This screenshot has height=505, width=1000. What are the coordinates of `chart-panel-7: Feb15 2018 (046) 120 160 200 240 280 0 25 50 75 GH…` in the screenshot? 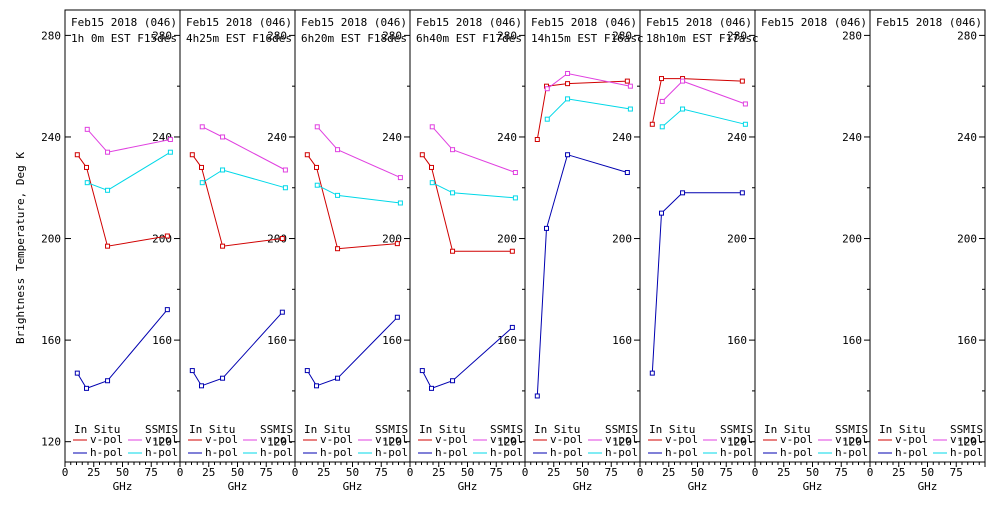 It's located at (811, 251).